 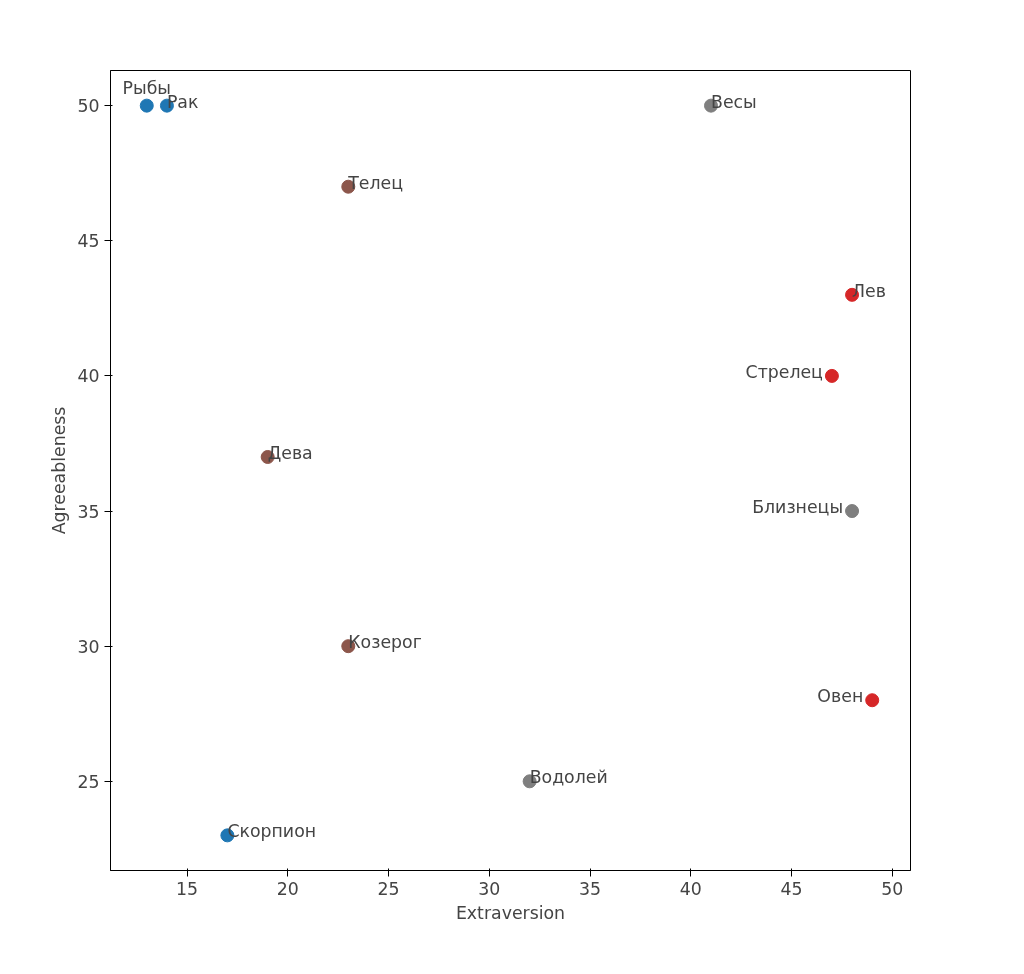 What do you see at coordinates (892, 888) in the screenshot?
I see `x-tick-label: 50` at bounding box center [892, 888].